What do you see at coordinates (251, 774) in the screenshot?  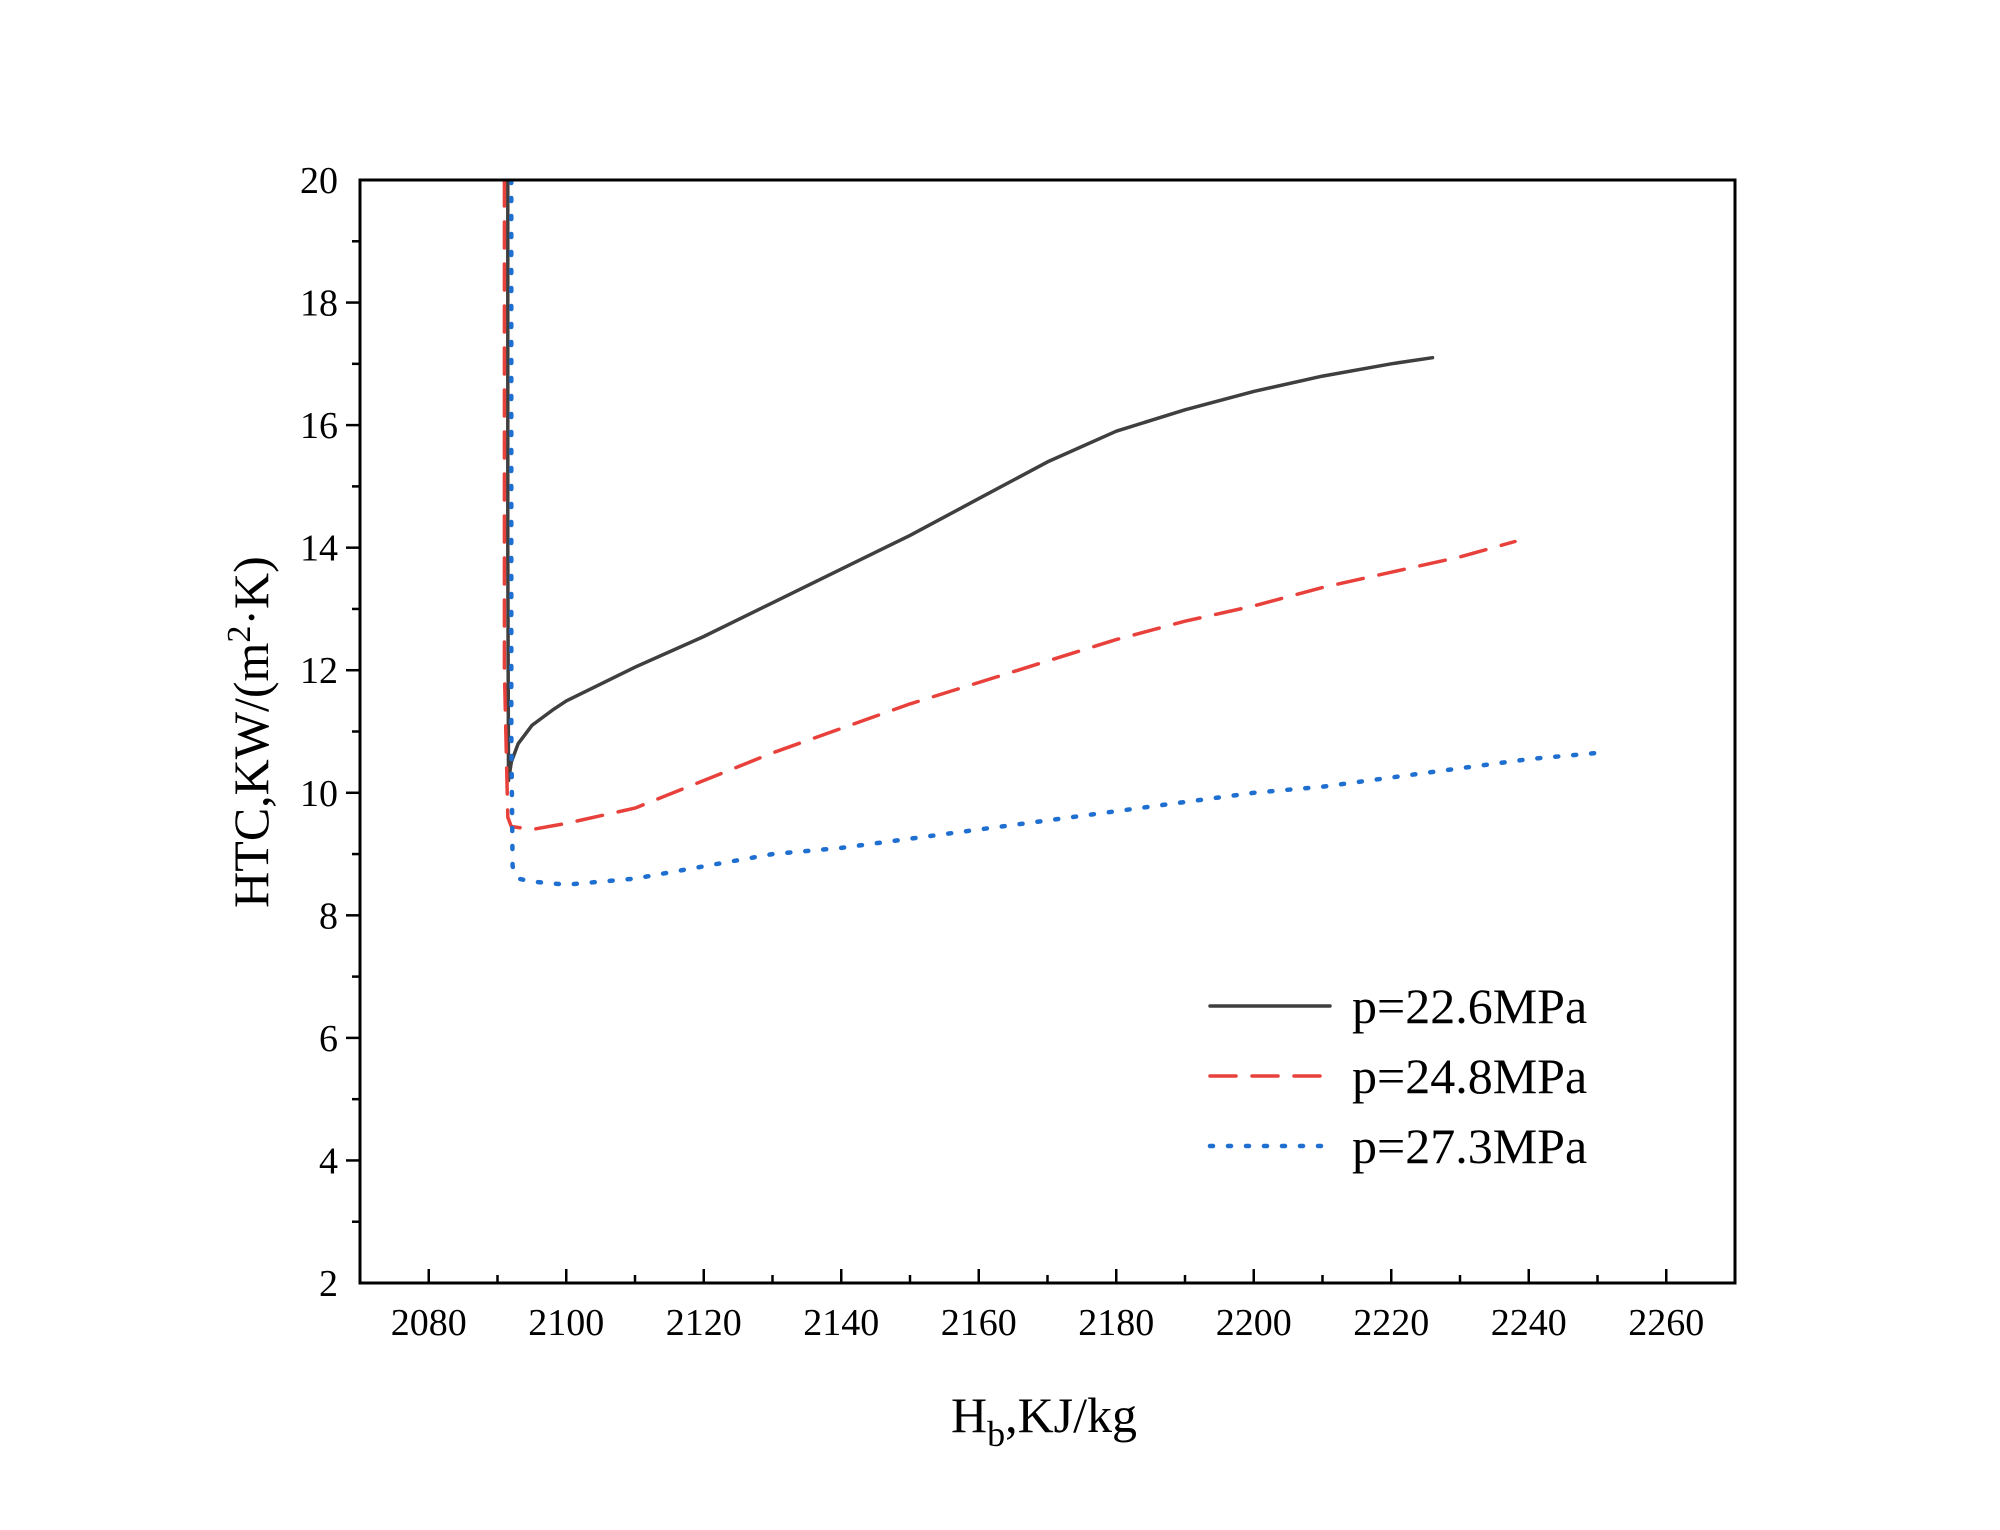 I see `y-axis-title-main: HTC,KW/(m` at bounding box center [251, 774].